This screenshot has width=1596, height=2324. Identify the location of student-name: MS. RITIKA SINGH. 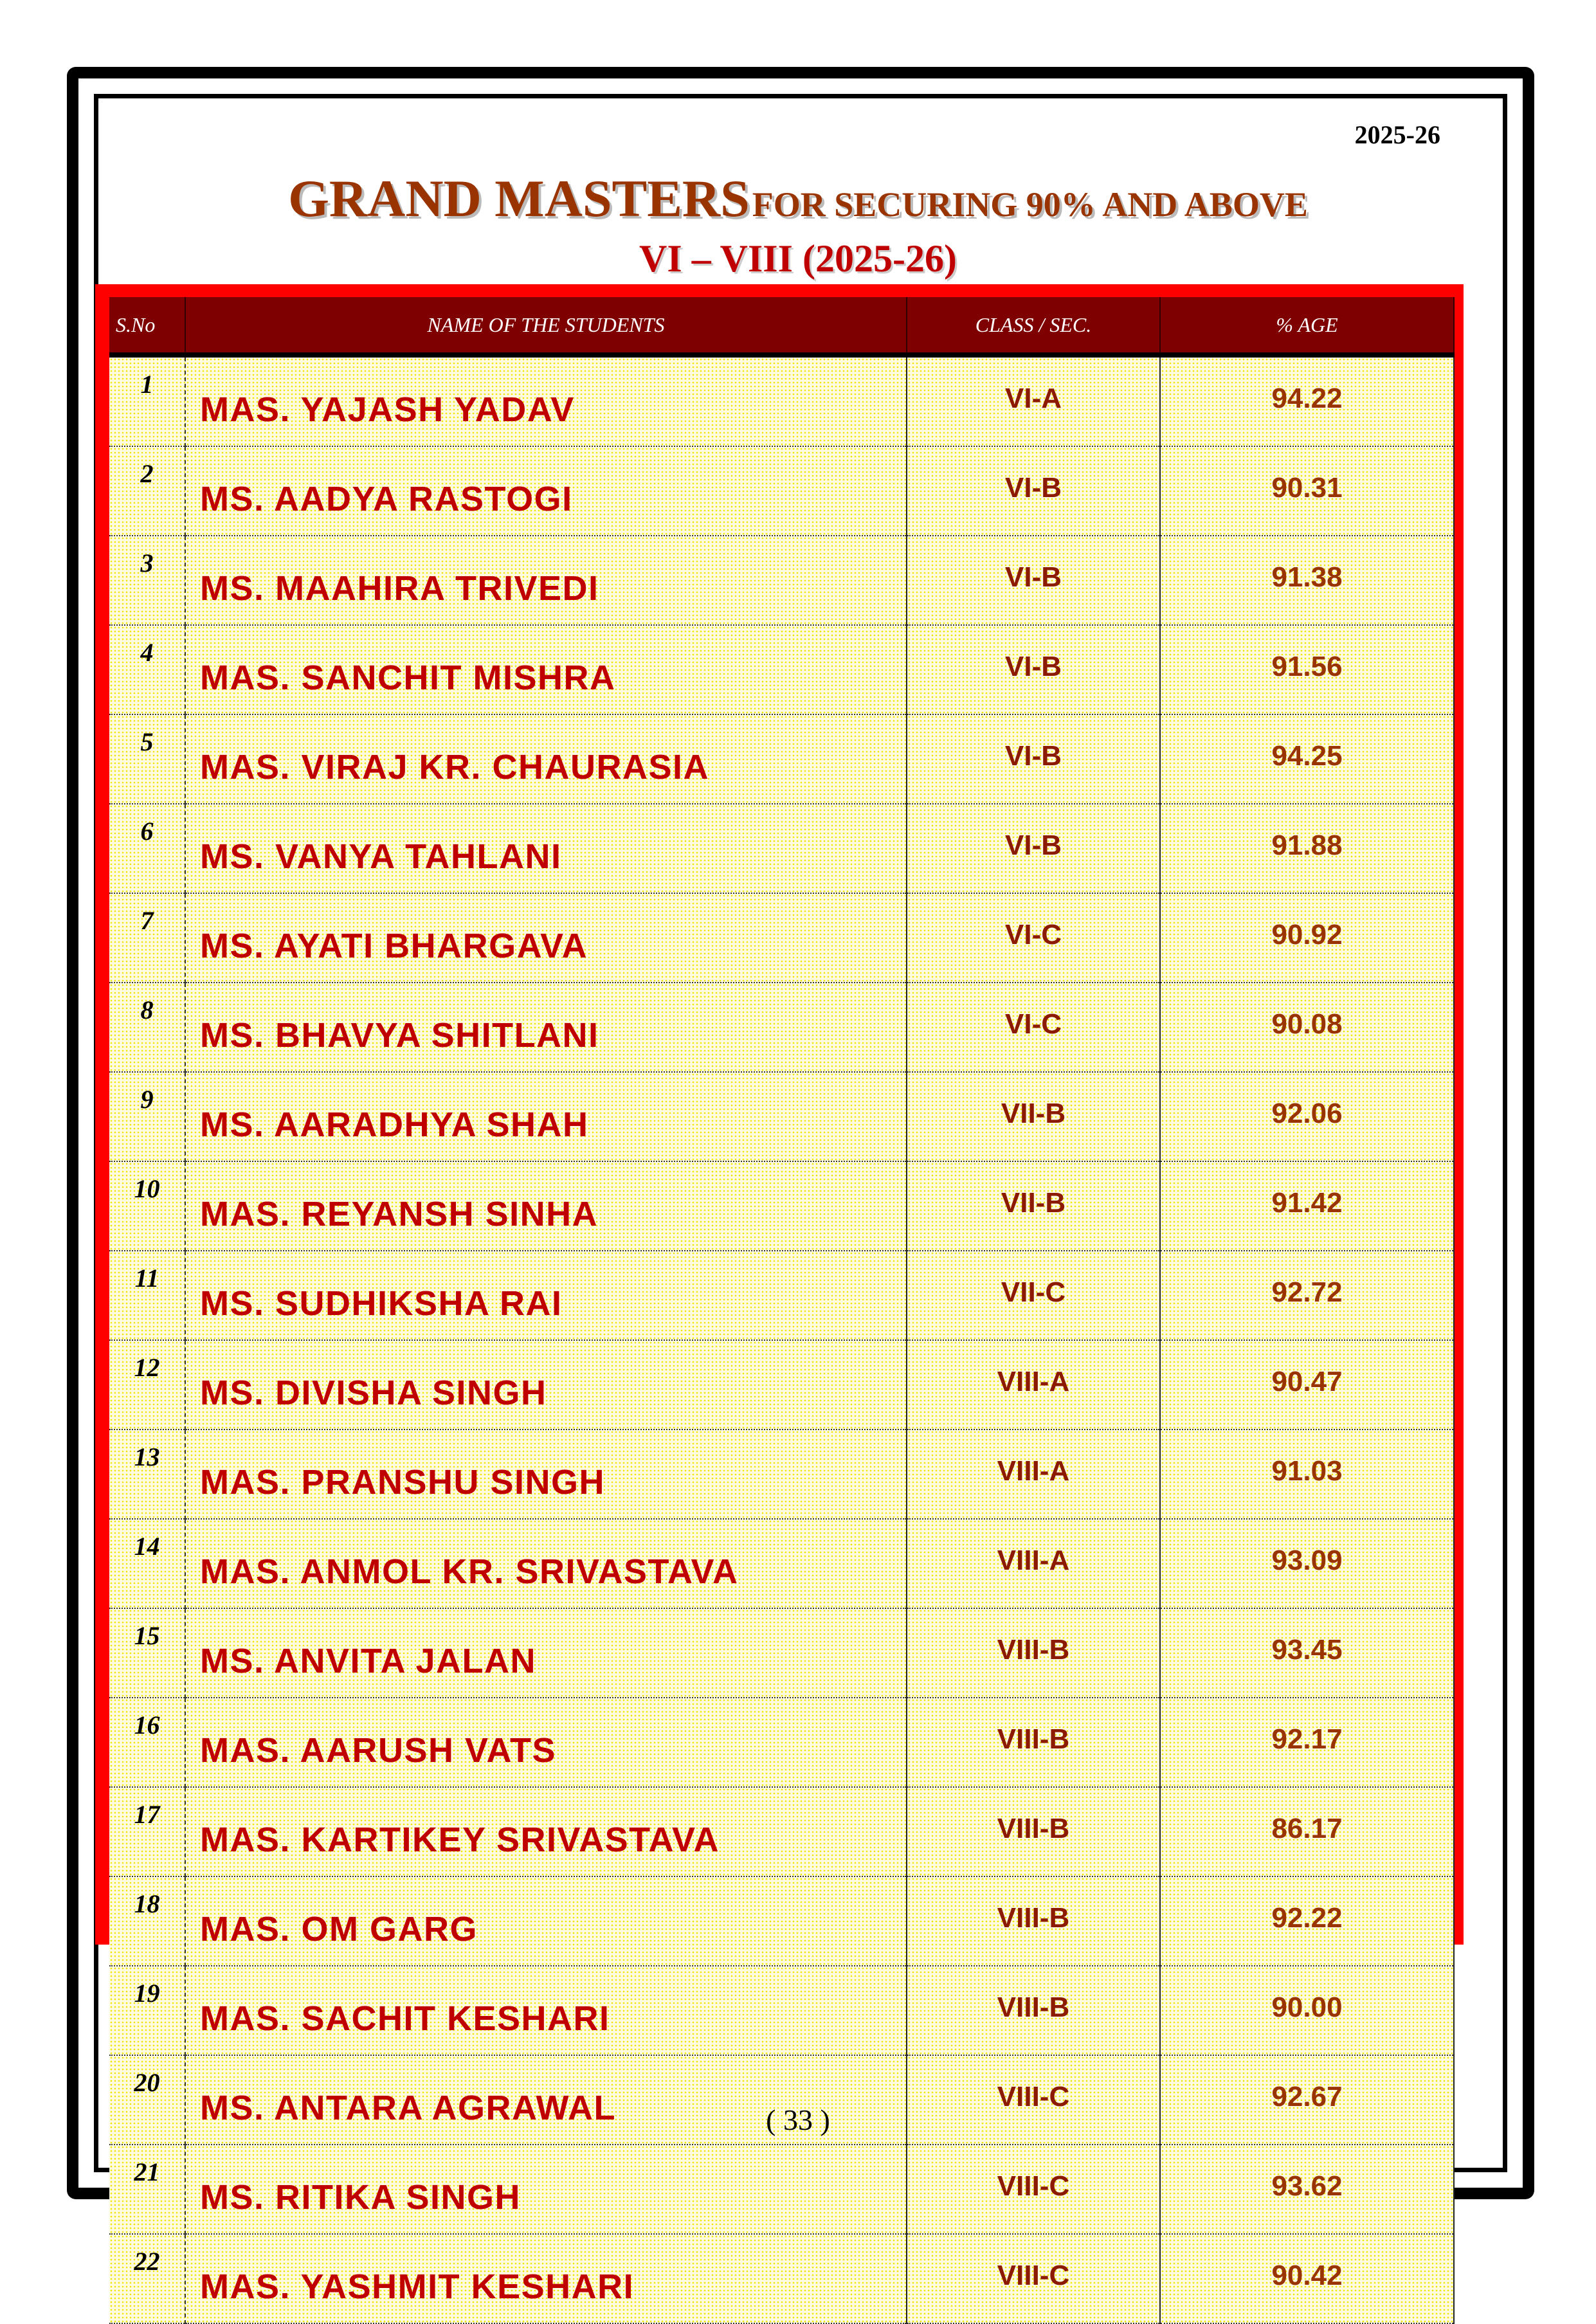
(546, 2190).